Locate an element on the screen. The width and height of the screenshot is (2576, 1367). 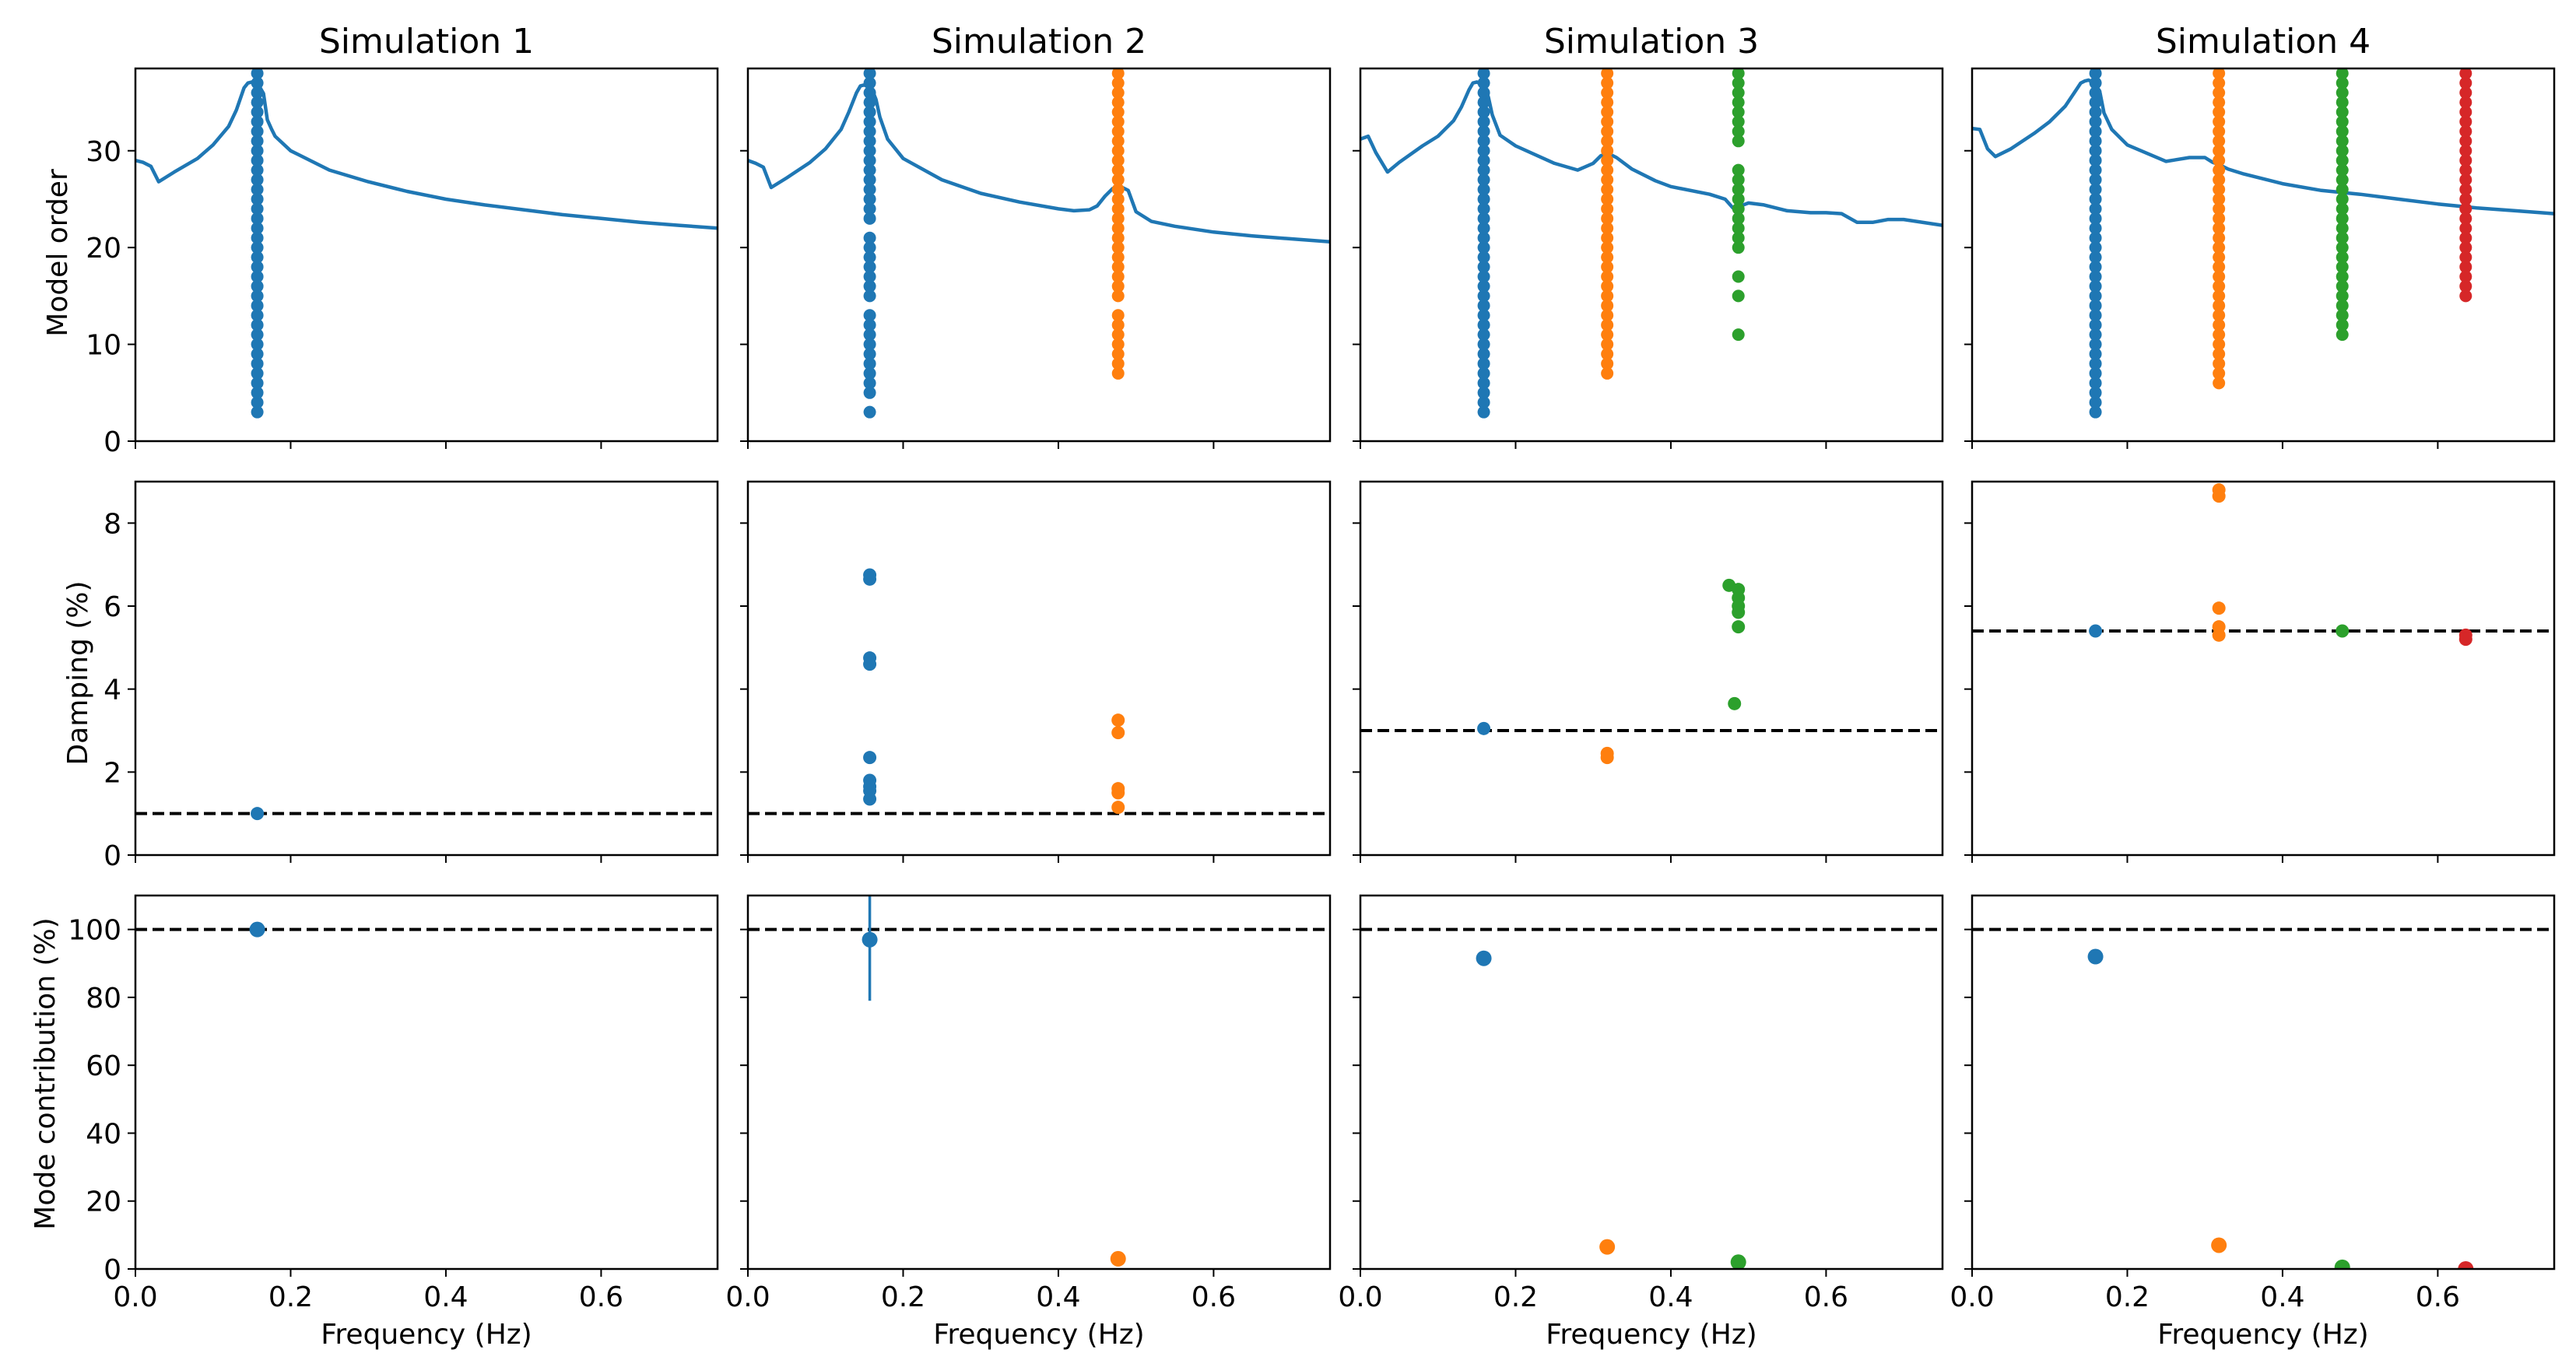
ylabel-damping: Damping (%) is located at coordinates (78, 672).